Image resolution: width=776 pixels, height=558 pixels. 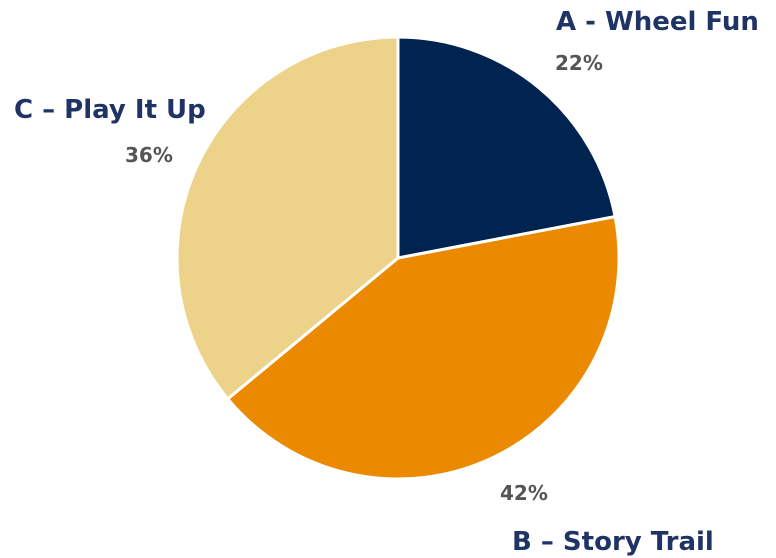 What do you see at coordinates (579, 63) in the screenshot?
I see `slice-percent-a: 22%` at bounding box center [579, 63].